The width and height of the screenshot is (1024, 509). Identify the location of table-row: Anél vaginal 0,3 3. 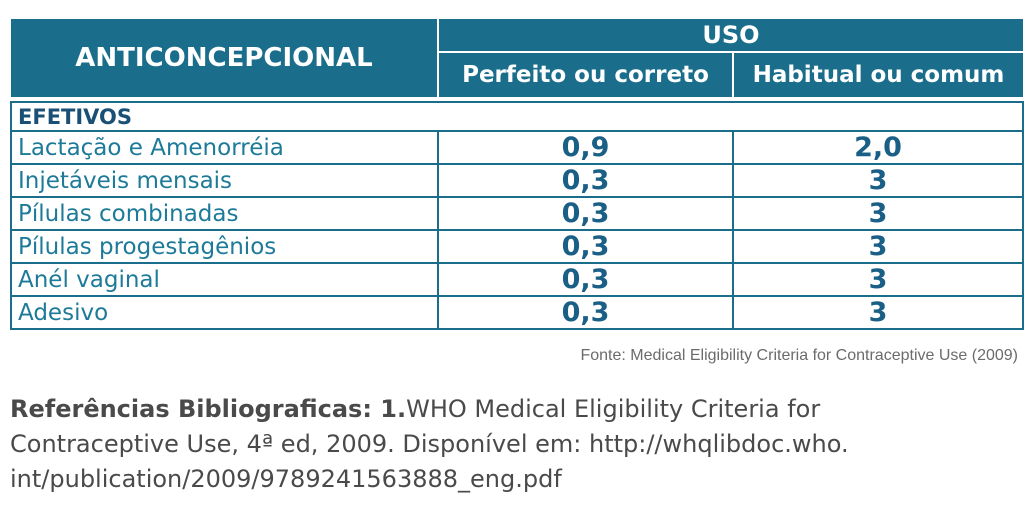
(517, 279).